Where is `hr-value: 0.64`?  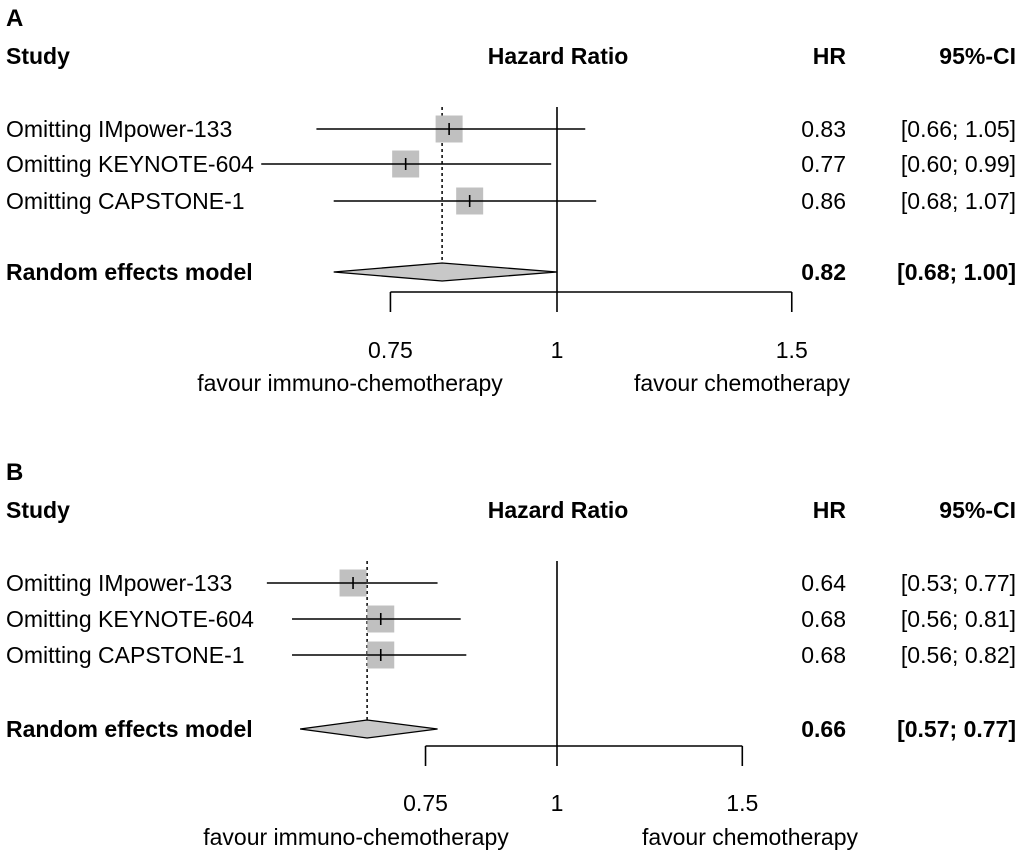 hr-value: 0.64 is located at coordinates (823, 583).